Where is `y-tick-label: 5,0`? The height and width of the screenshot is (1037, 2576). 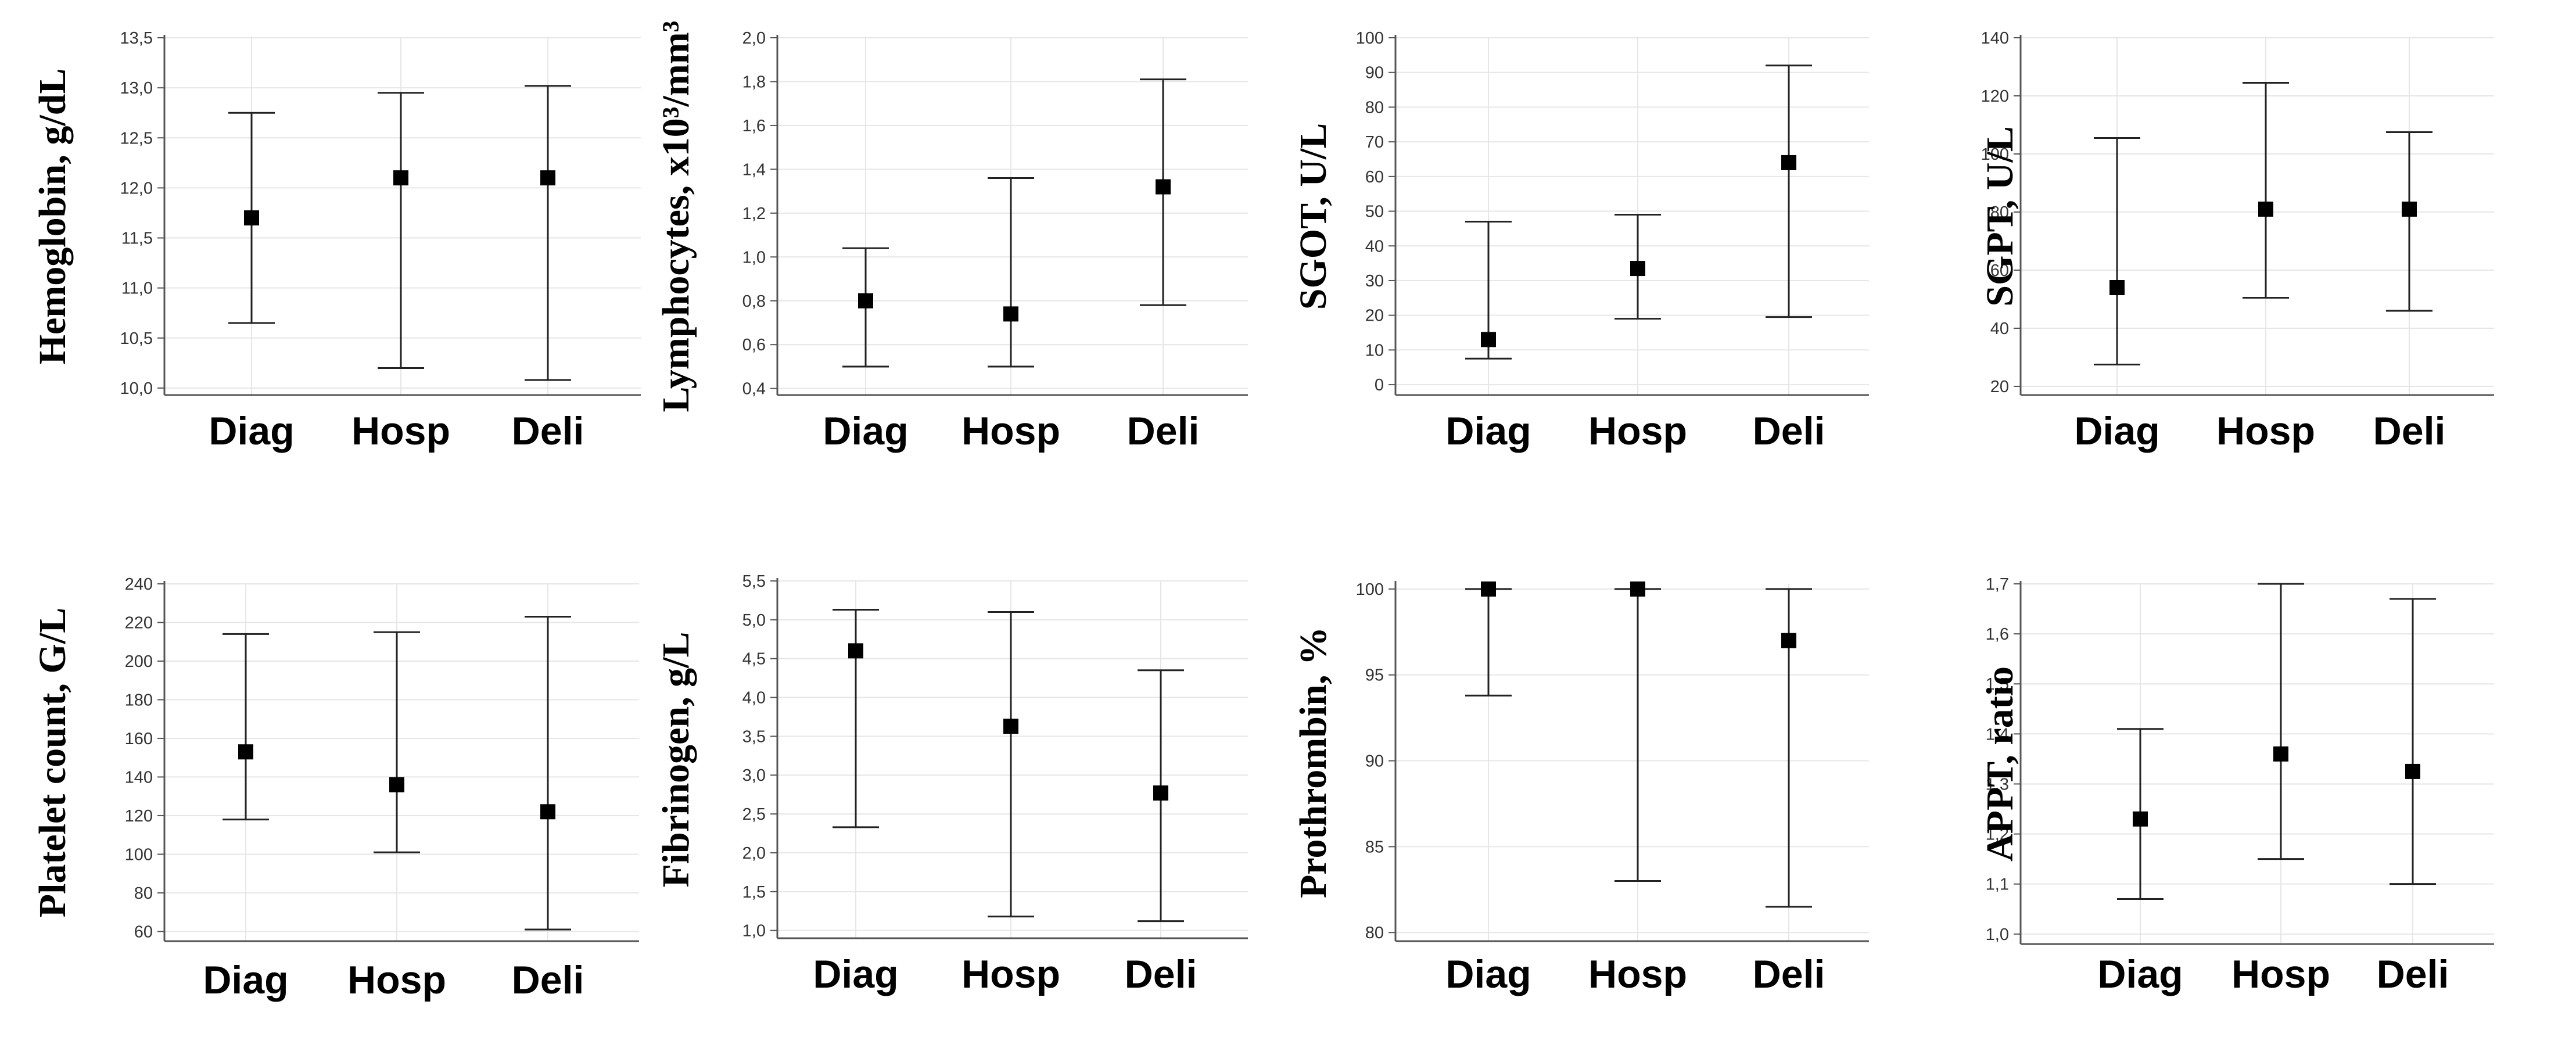
y-tick-label: 5,0 is located at coordinates (754, 621).